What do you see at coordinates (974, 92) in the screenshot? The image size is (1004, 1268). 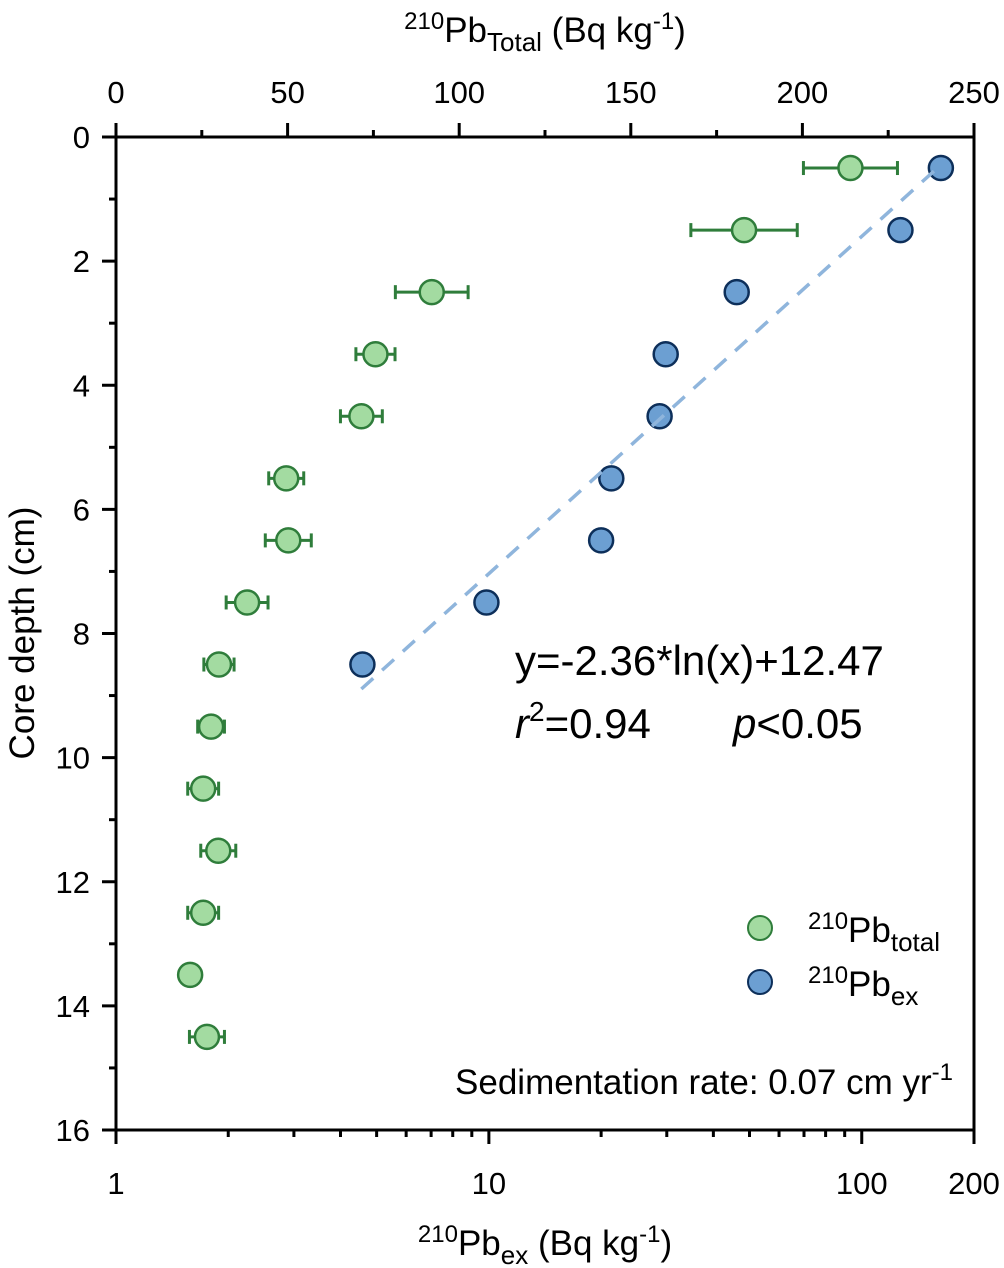 I see `top-tick-label: 250` at bounding box center [974, 92].